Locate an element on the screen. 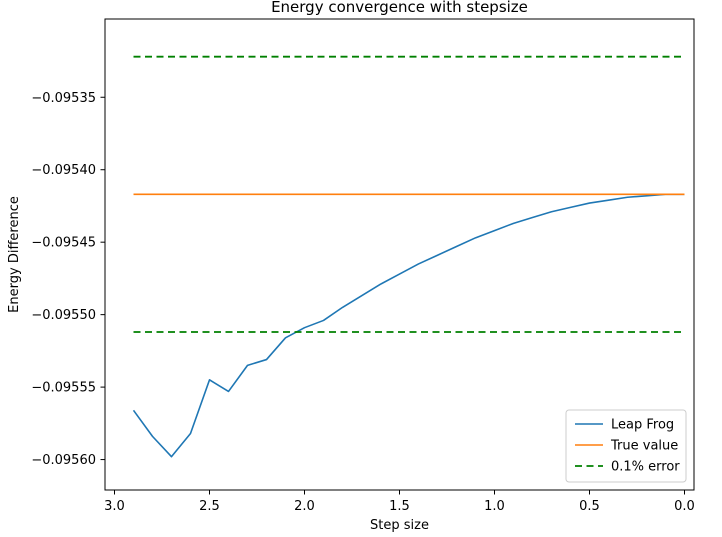 This screenshot has width=722, height=537. x-tick-label: 0.0 is located at coordinates (684, 506).